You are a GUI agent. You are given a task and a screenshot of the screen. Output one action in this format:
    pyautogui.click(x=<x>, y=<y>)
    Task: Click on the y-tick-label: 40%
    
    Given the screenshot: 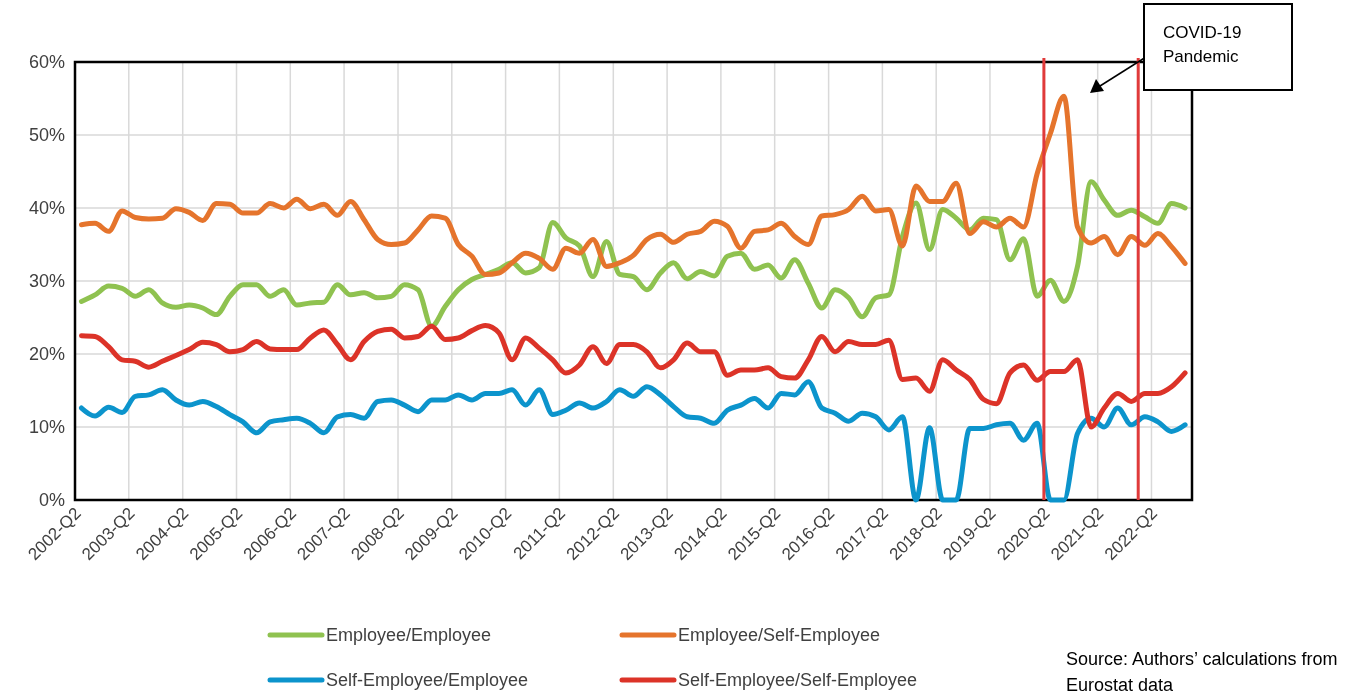 What is the action you would take?
    pyautogui.click(x=46, y=208)
    